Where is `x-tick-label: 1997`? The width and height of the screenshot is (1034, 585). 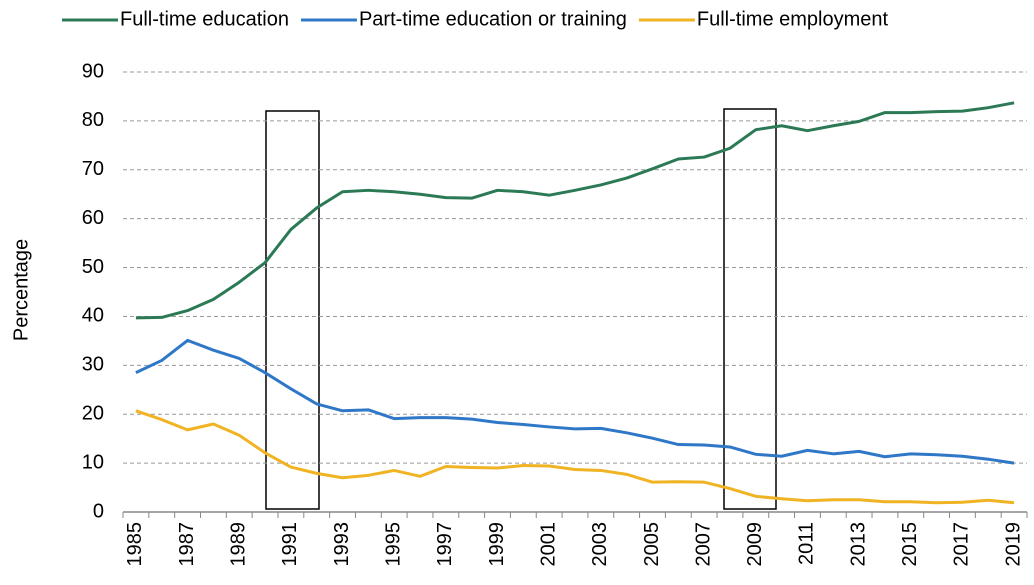
x-tick-label: 1997 is located at coordinates (445, 544).